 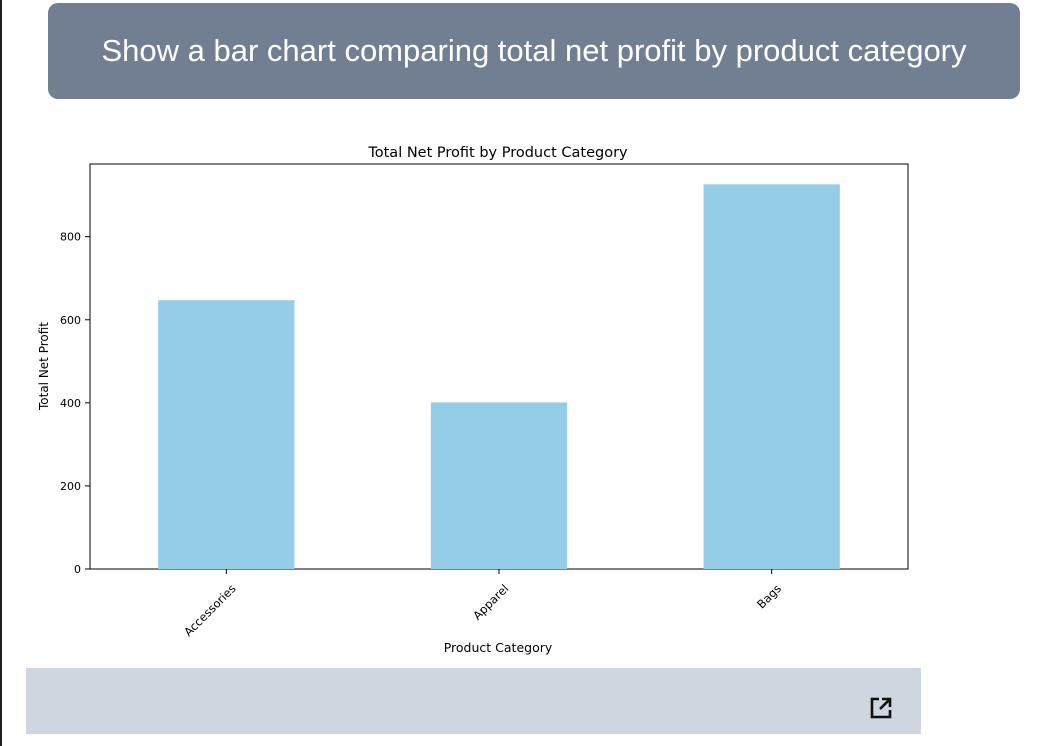 What do you see at coordinates (70, 403) in the screenshot?
I see `y-tick-label: 400` at bounding box center [70, 403].